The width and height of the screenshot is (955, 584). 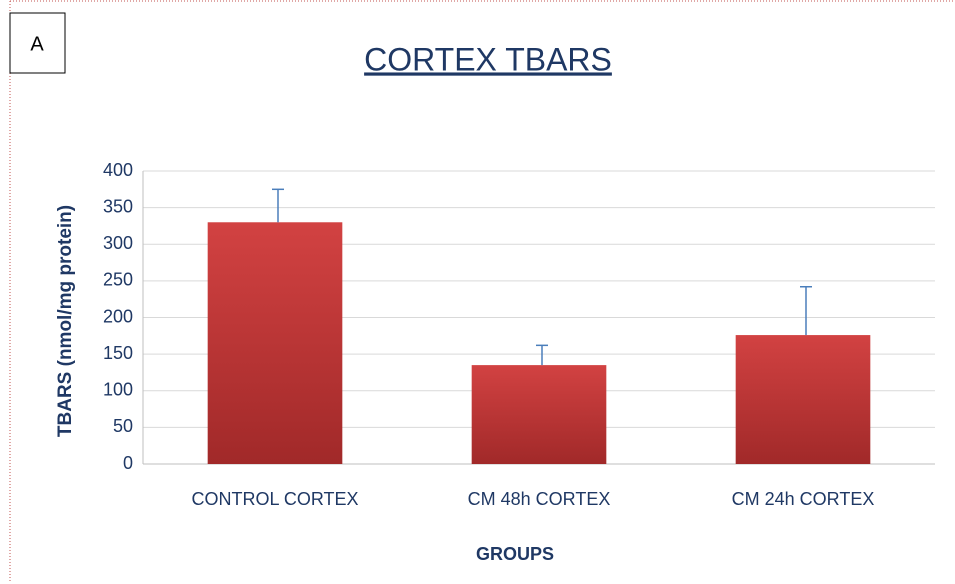 I want to click on y-tick-label: 400, so click(x=118, y=170).